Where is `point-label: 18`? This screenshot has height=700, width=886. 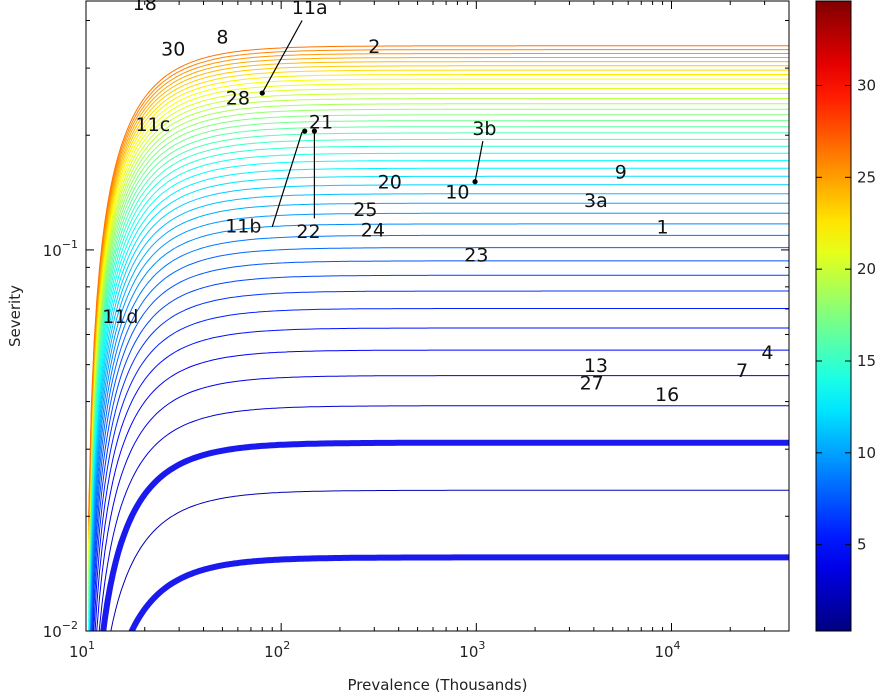 point-label: 18 is located at coordinates (145, 7).